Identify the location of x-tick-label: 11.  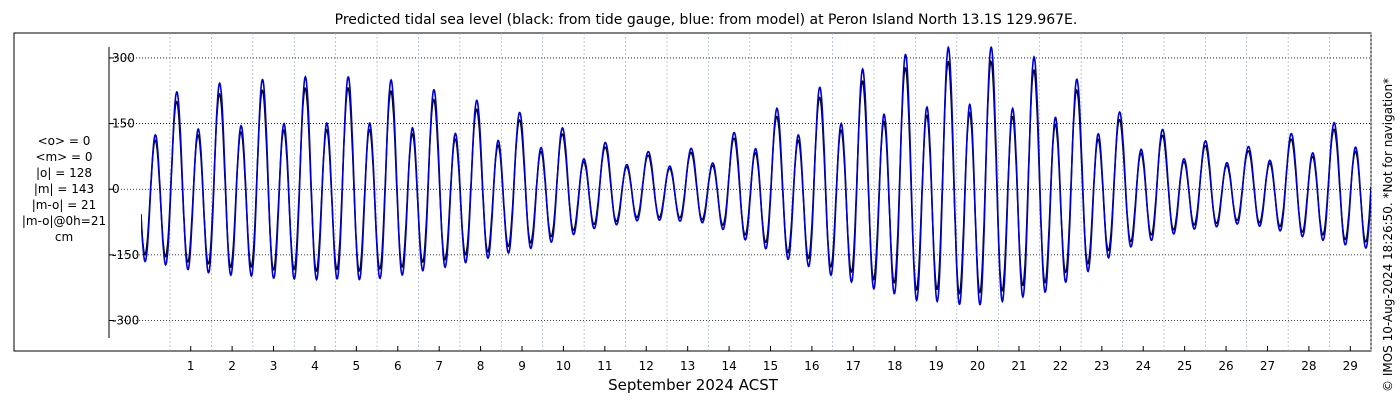
(604, 366).